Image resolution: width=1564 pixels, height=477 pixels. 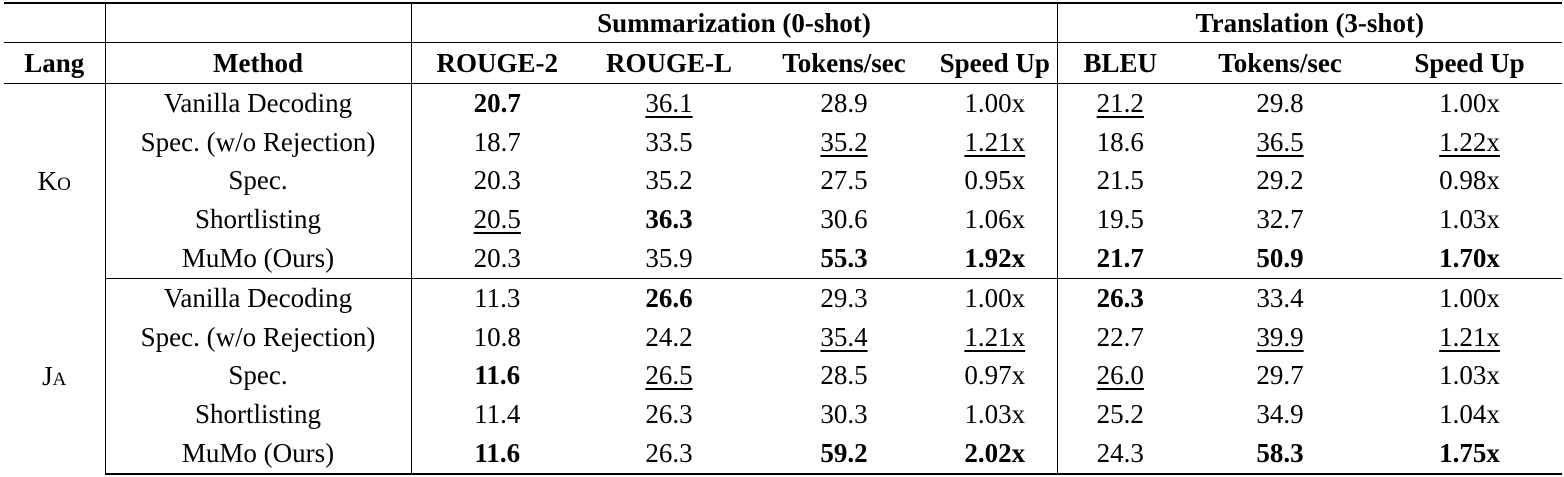 I want to click on value-cell: 24.3, so click(x=1120, y=454).